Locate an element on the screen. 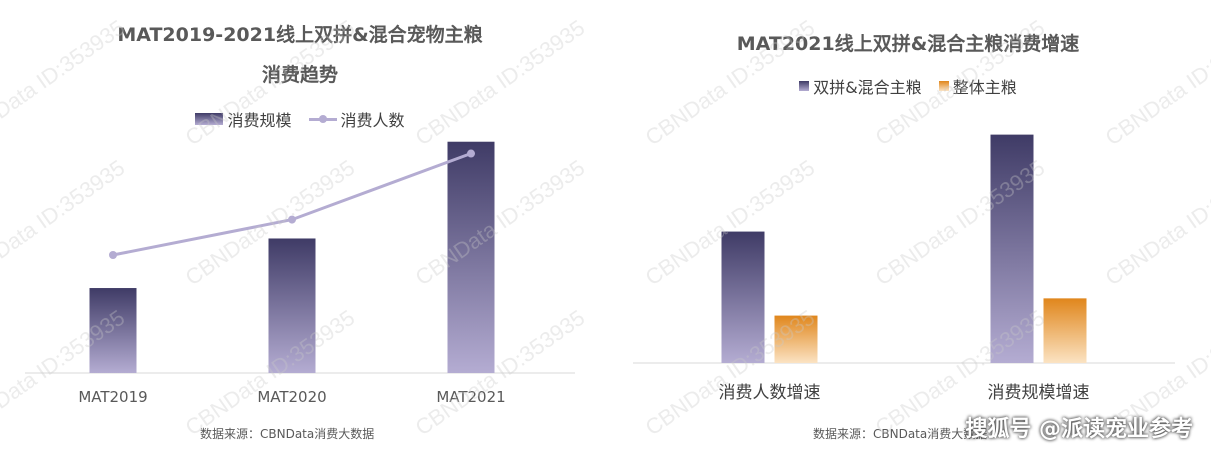  bar-双拼&混合主粮-消费规模增速 is located at coordinates (1012, 248).